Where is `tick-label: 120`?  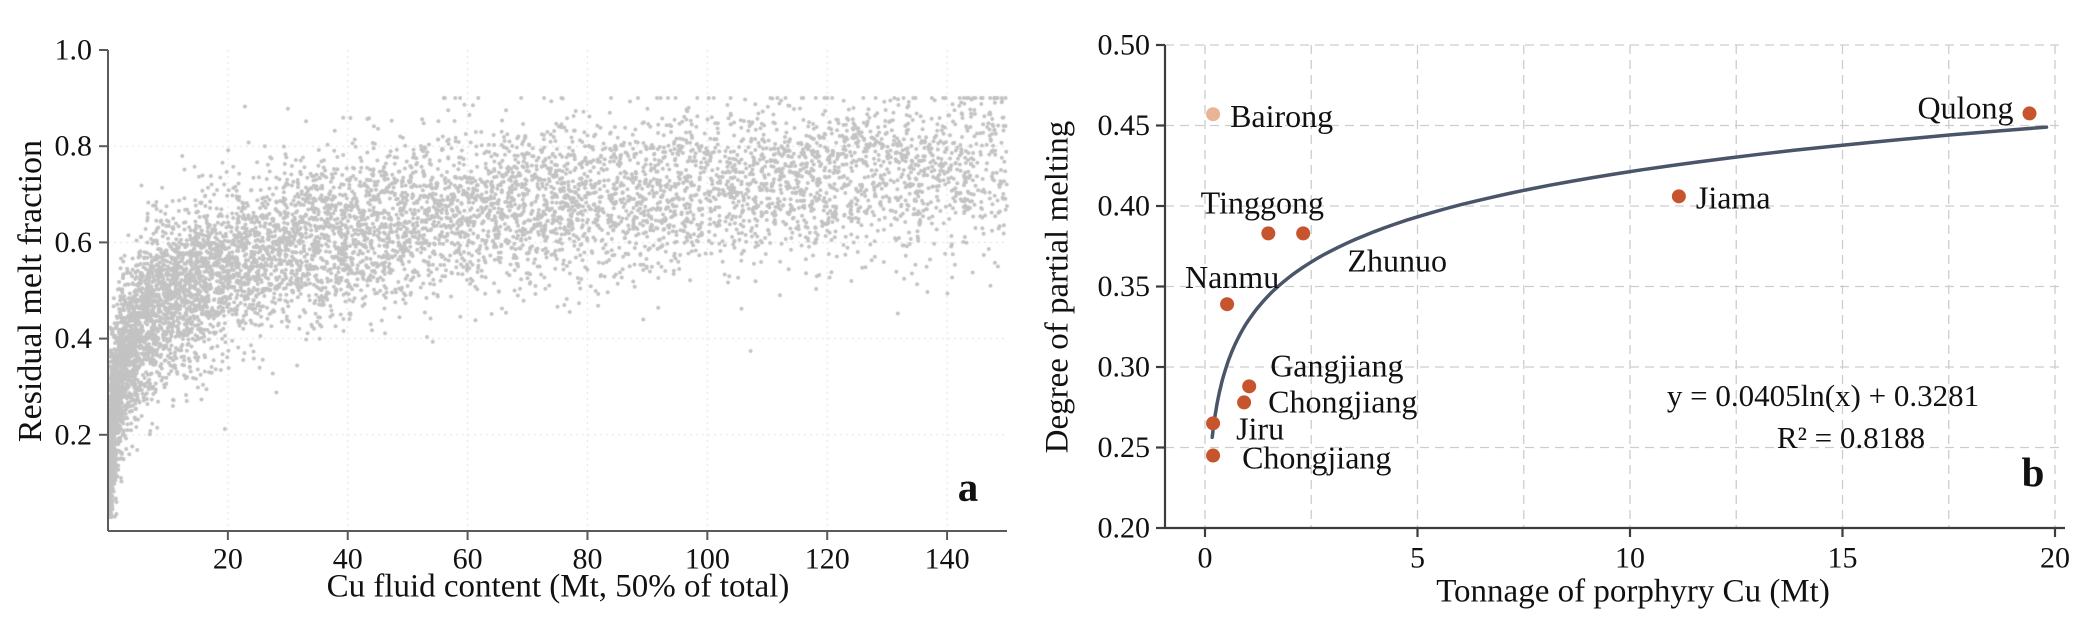 tick-label: 120 is located at coordinates (827, 559).